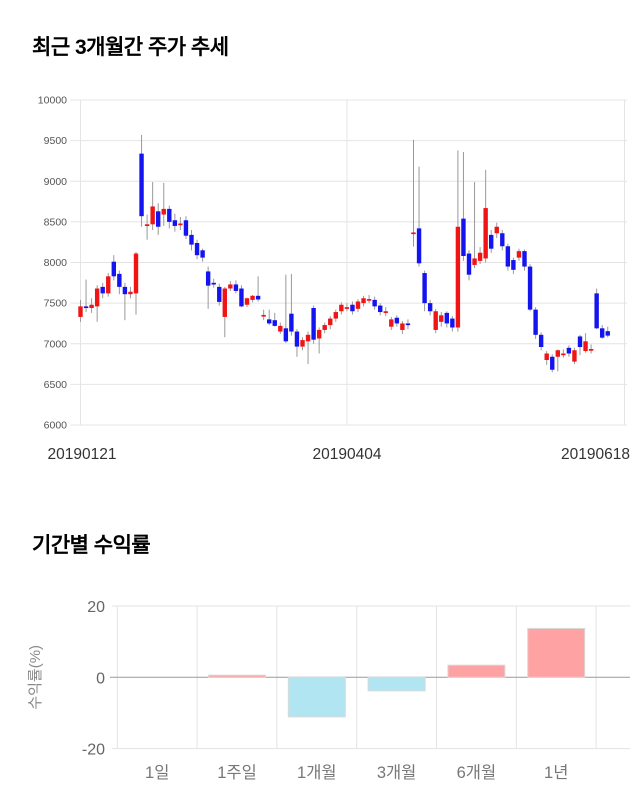 Image resolution: width=640 pixels, height=810 pixels. What do you see at coordinates (52, 101) in the screenshot?
I see `y-tick-label: 10000` at bounding box center [52, 101].